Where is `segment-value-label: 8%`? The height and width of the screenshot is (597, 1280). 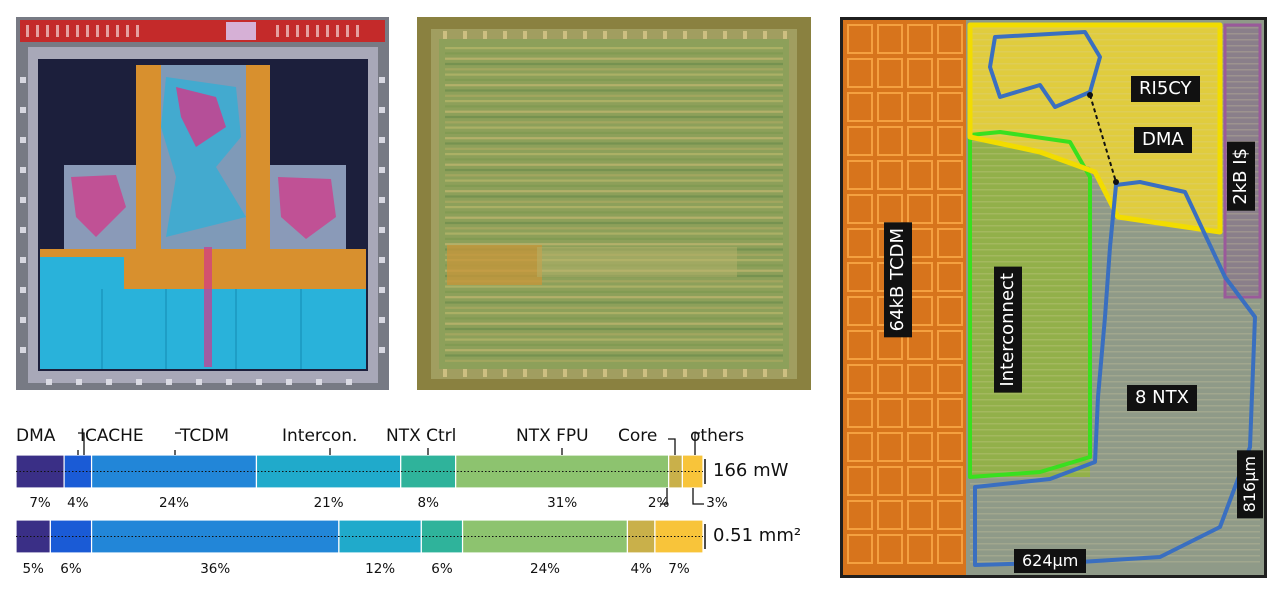
segment-value-label: 8% is located at coordinates (428, 503).